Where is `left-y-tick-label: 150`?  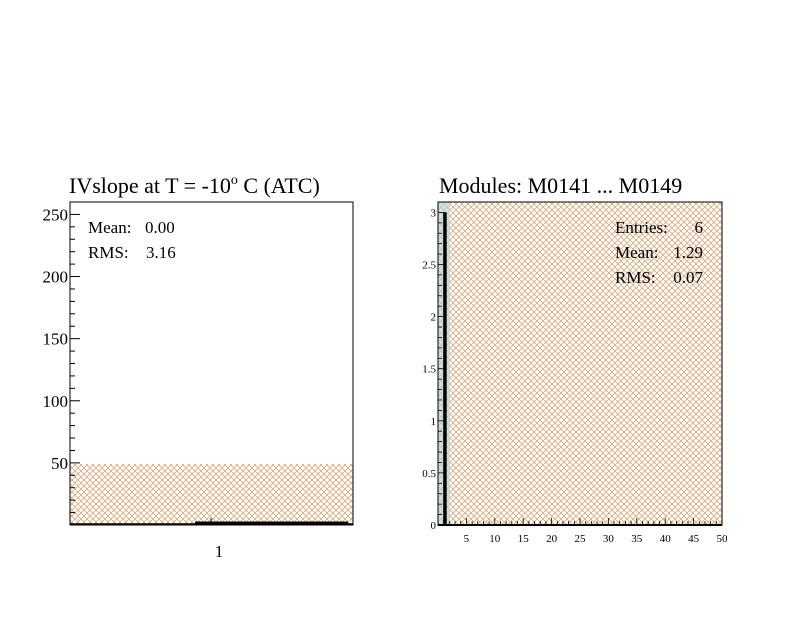 left-y-tick-label: 150 is located at coordinates (56, 339).